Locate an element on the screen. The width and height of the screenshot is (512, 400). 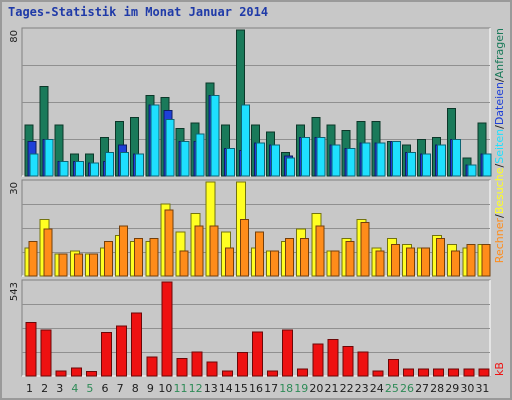
legend-kb-axis: kB is located at coordinates (499, 369).